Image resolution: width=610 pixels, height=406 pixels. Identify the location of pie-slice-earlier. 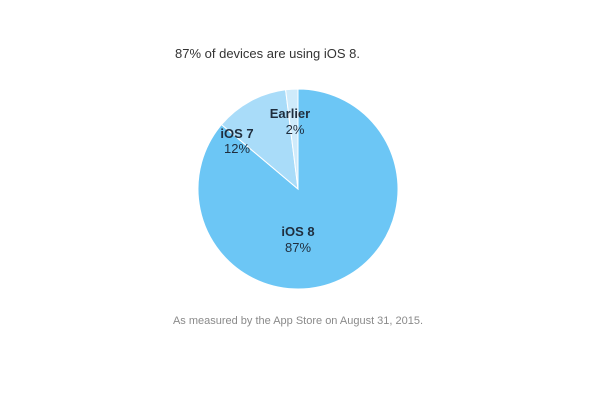
(292, 139).